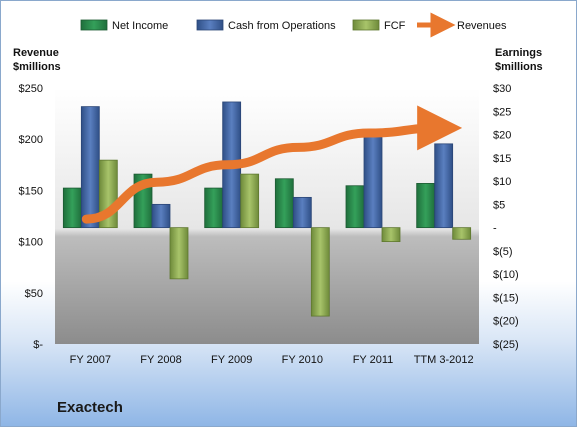 This screenshot has height=427, width=577. What do you see at coordinates (34, 294) in the screenshot?
I see `left-tick-label: $50` at bounding box center [34, 294].